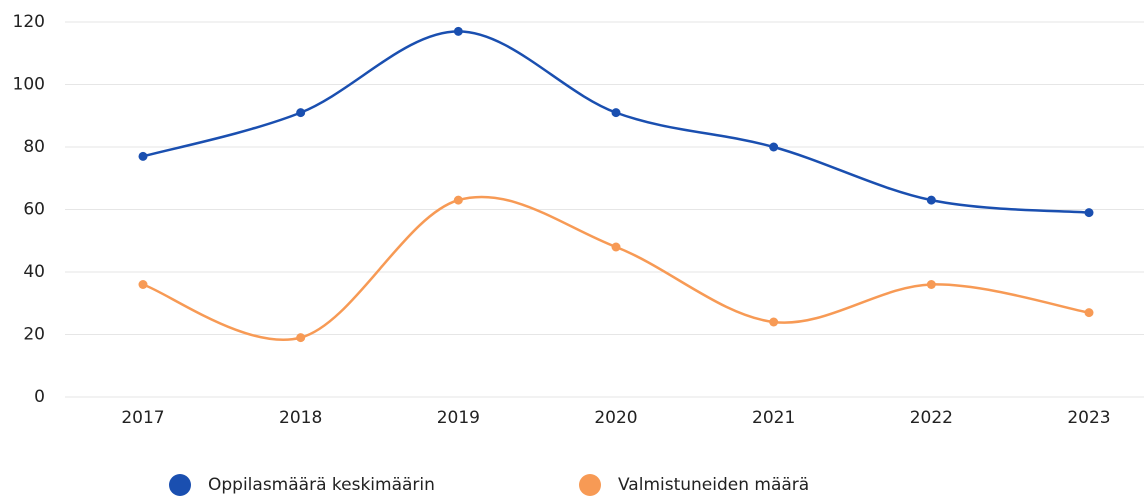 Image resolution: width=1144 pixels, height=496 pixels. Describe the element at coordinates (34, 147) in the screenshot. I see `y-tick-label: 80` at that location.